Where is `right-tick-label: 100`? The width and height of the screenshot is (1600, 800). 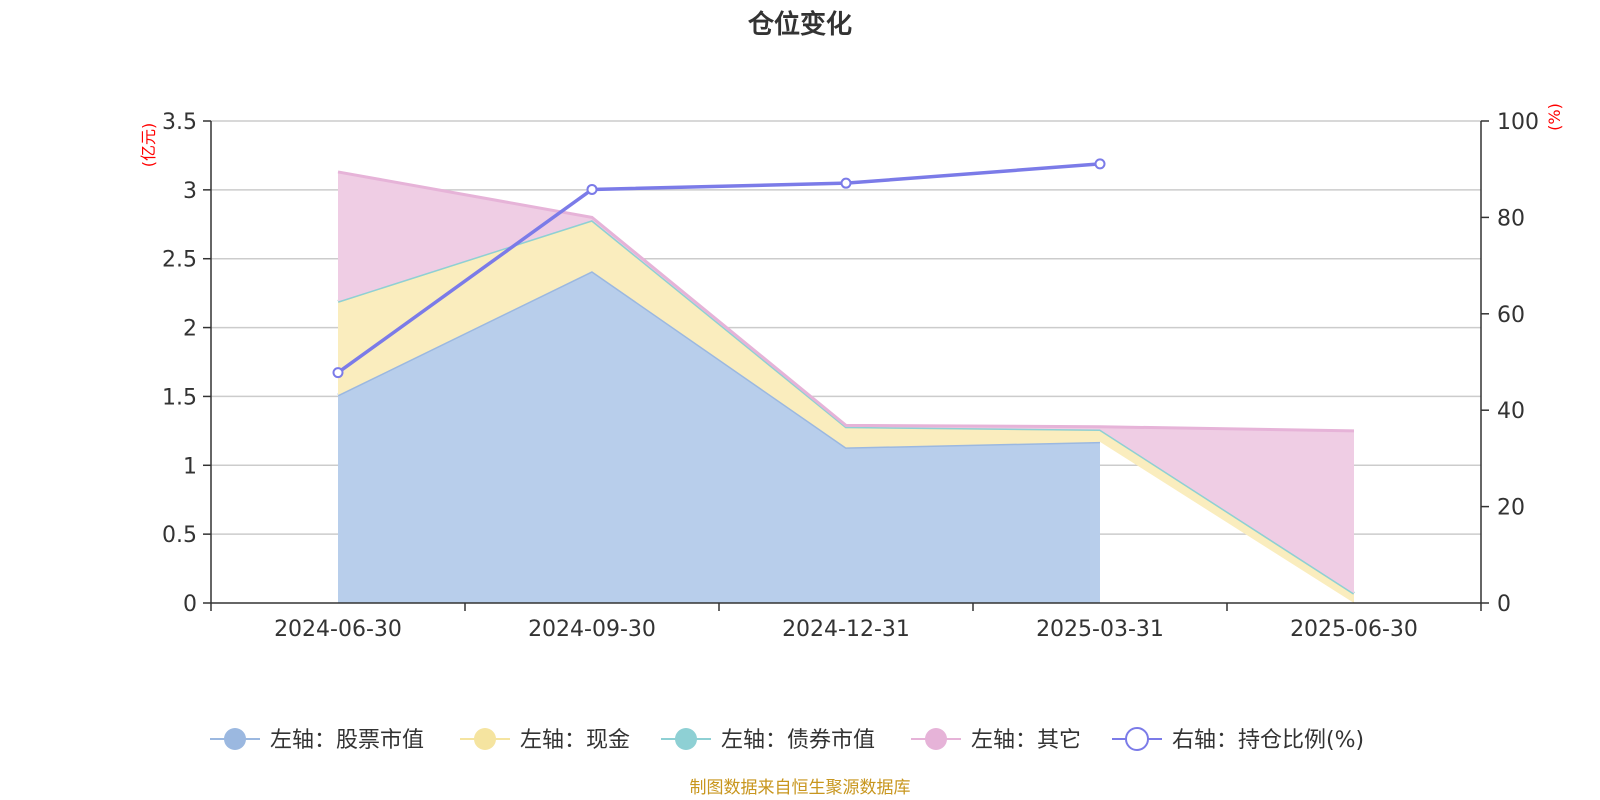
right-tick-label: 100 is located at coordinates (1518, 122).